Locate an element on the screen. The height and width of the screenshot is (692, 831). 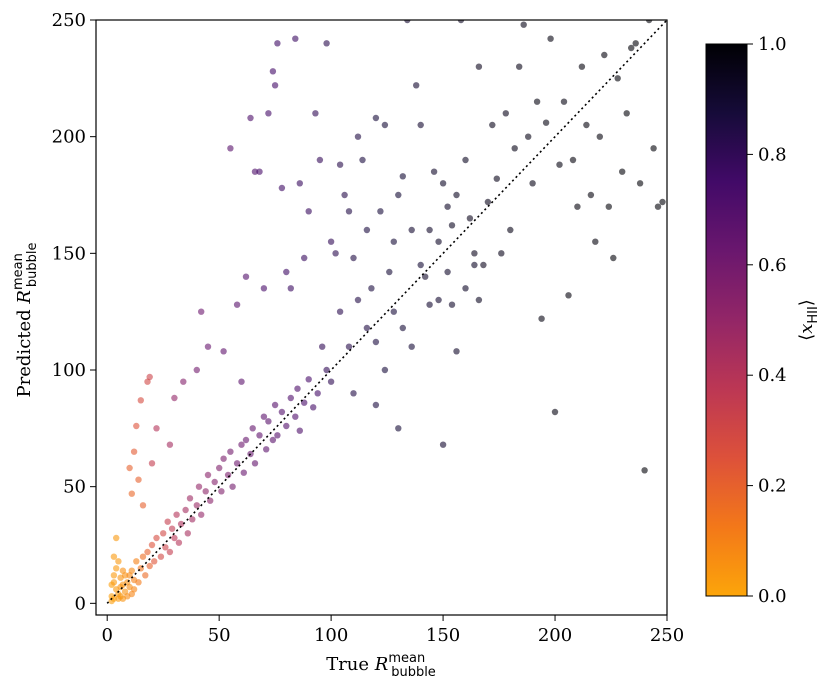
colorbar-tick-label: 0.4 is located at coordinates (772, 375).